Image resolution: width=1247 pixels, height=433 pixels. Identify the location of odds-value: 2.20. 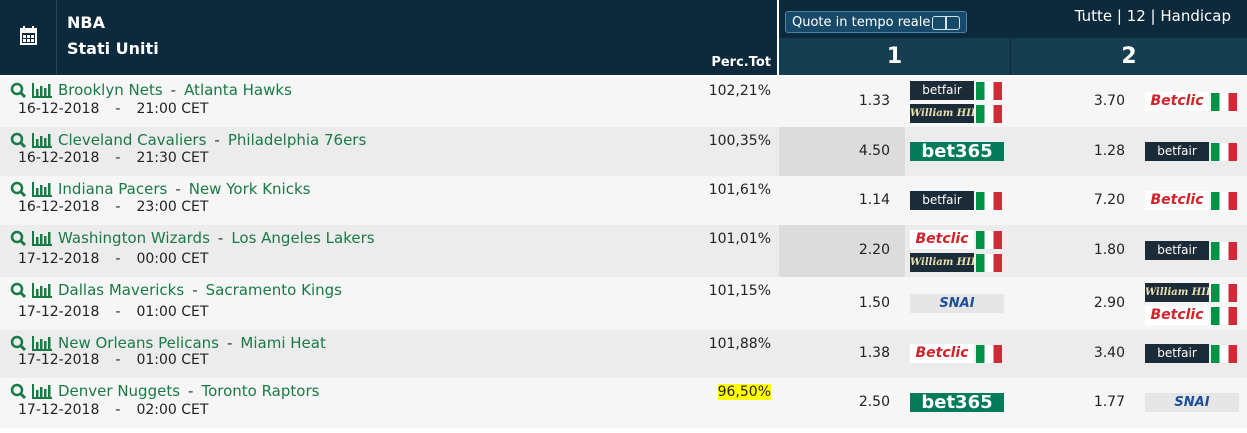
(874, 250).